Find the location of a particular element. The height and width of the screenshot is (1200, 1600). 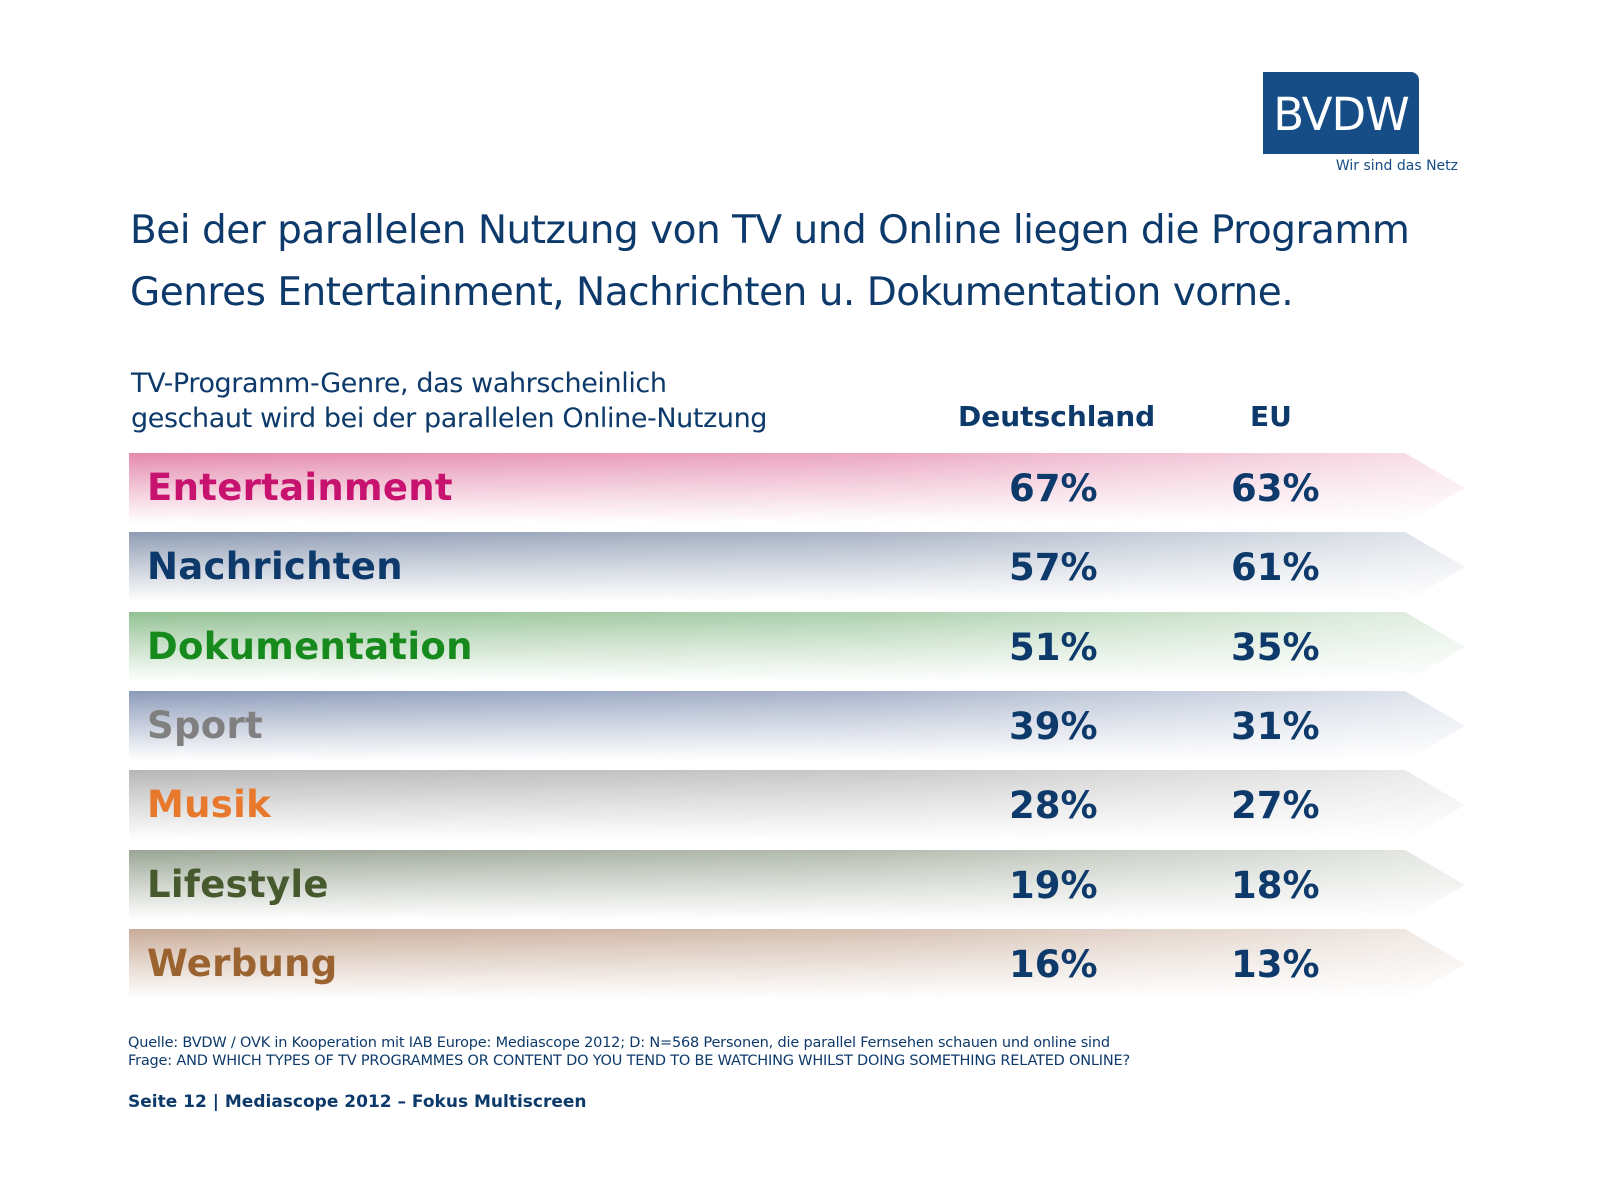

value-eu: 61% is located at coordinates (1275, 568).